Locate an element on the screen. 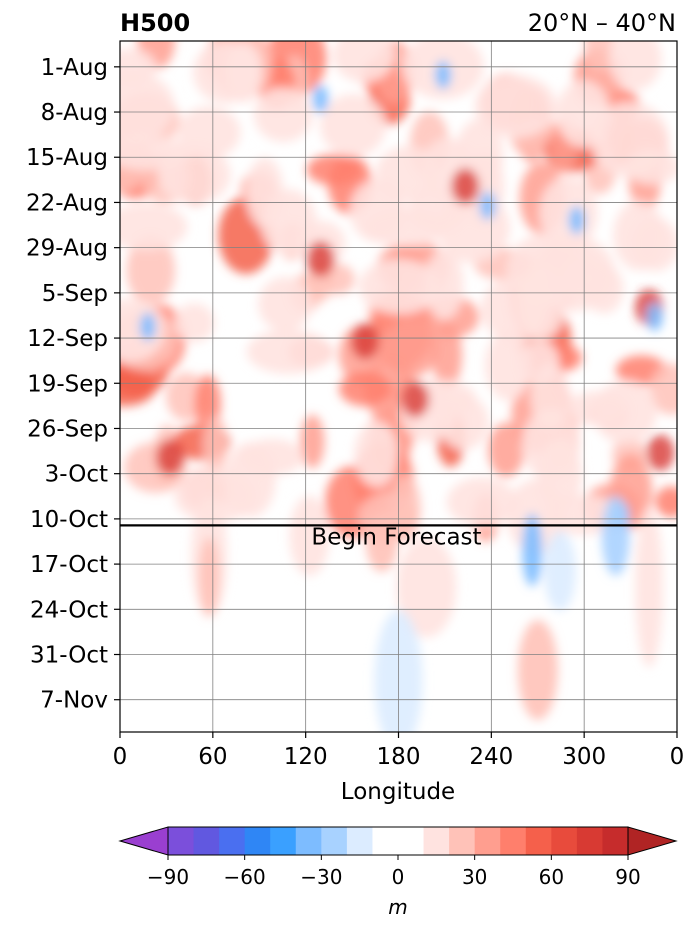  x-tick-label: 60 is located at coordinates (212, 757).